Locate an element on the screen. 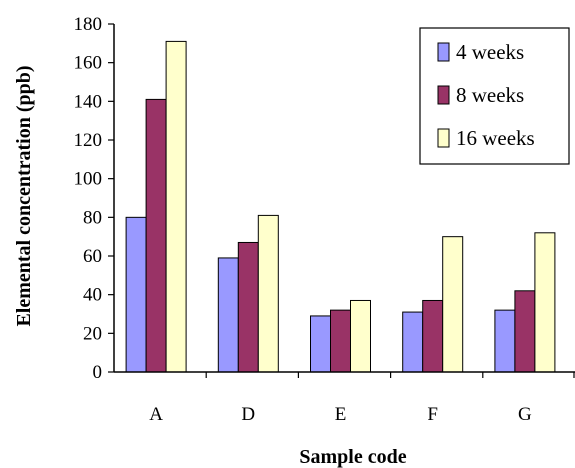  y-tick-label: 180 is located at coordinates (88, 24).